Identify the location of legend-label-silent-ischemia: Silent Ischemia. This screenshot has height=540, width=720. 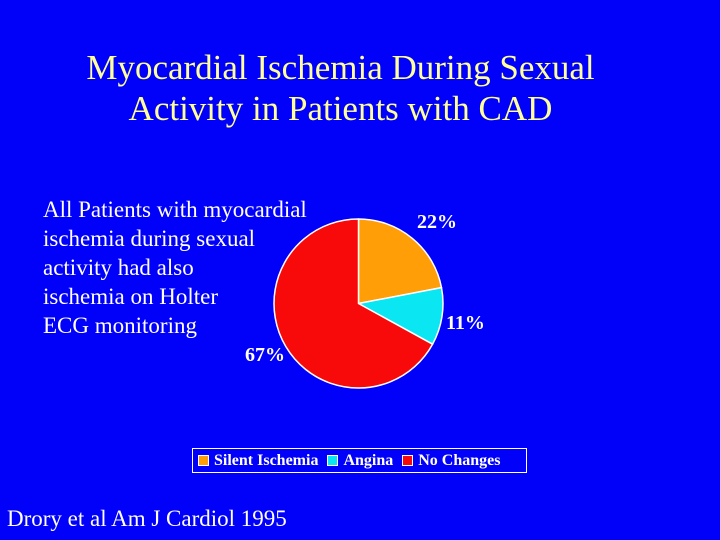
(266, 460).